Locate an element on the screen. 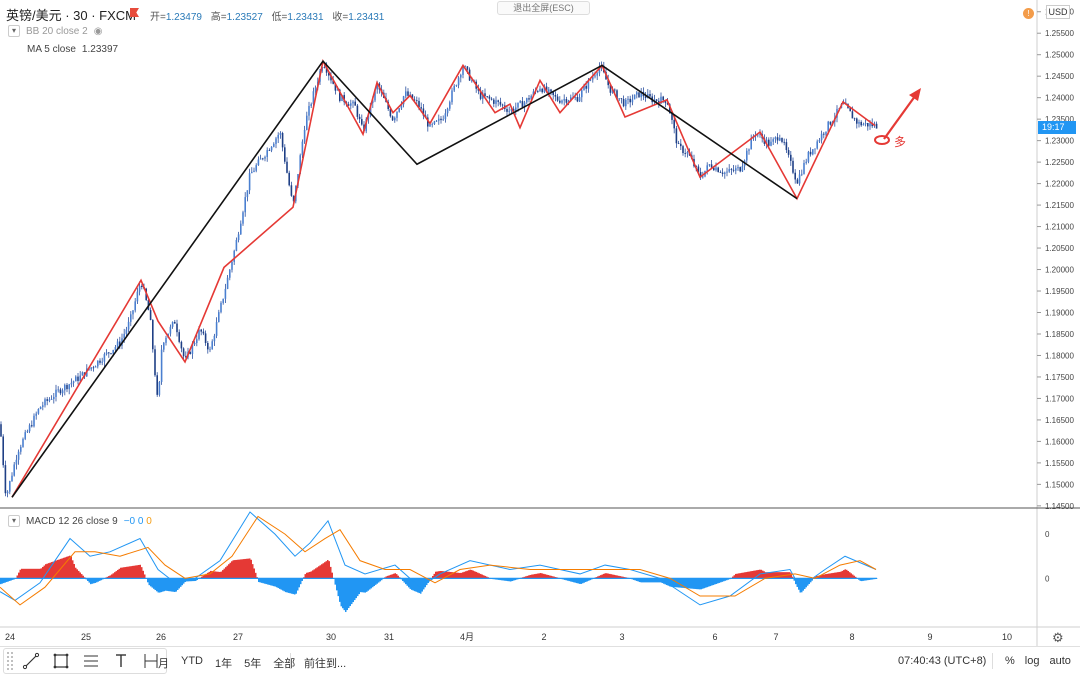 This screenshot has height=675, width=1080. bb-indicator-row: ▾ BB 20 close 2 ◉ is located at coordinates (55, 31).